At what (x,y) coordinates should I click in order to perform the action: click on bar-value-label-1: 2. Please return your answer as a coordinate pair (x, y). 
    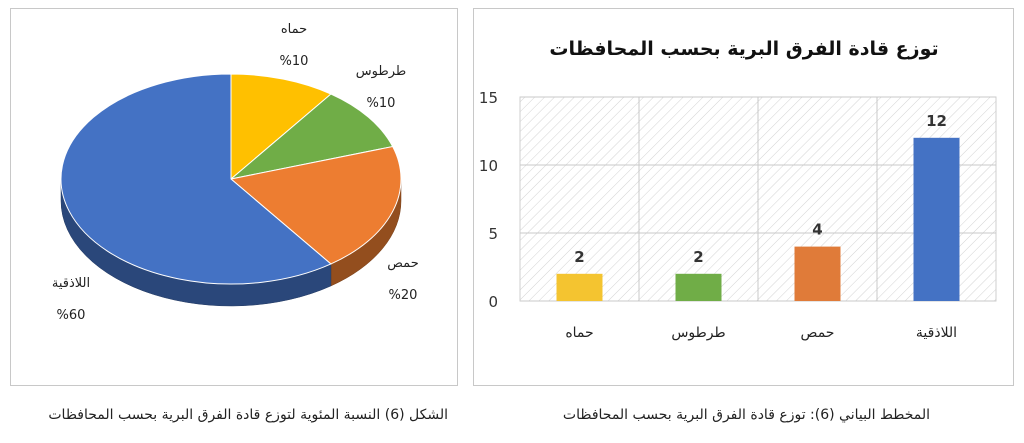
    Looking at the image, I should click on (698, 257).